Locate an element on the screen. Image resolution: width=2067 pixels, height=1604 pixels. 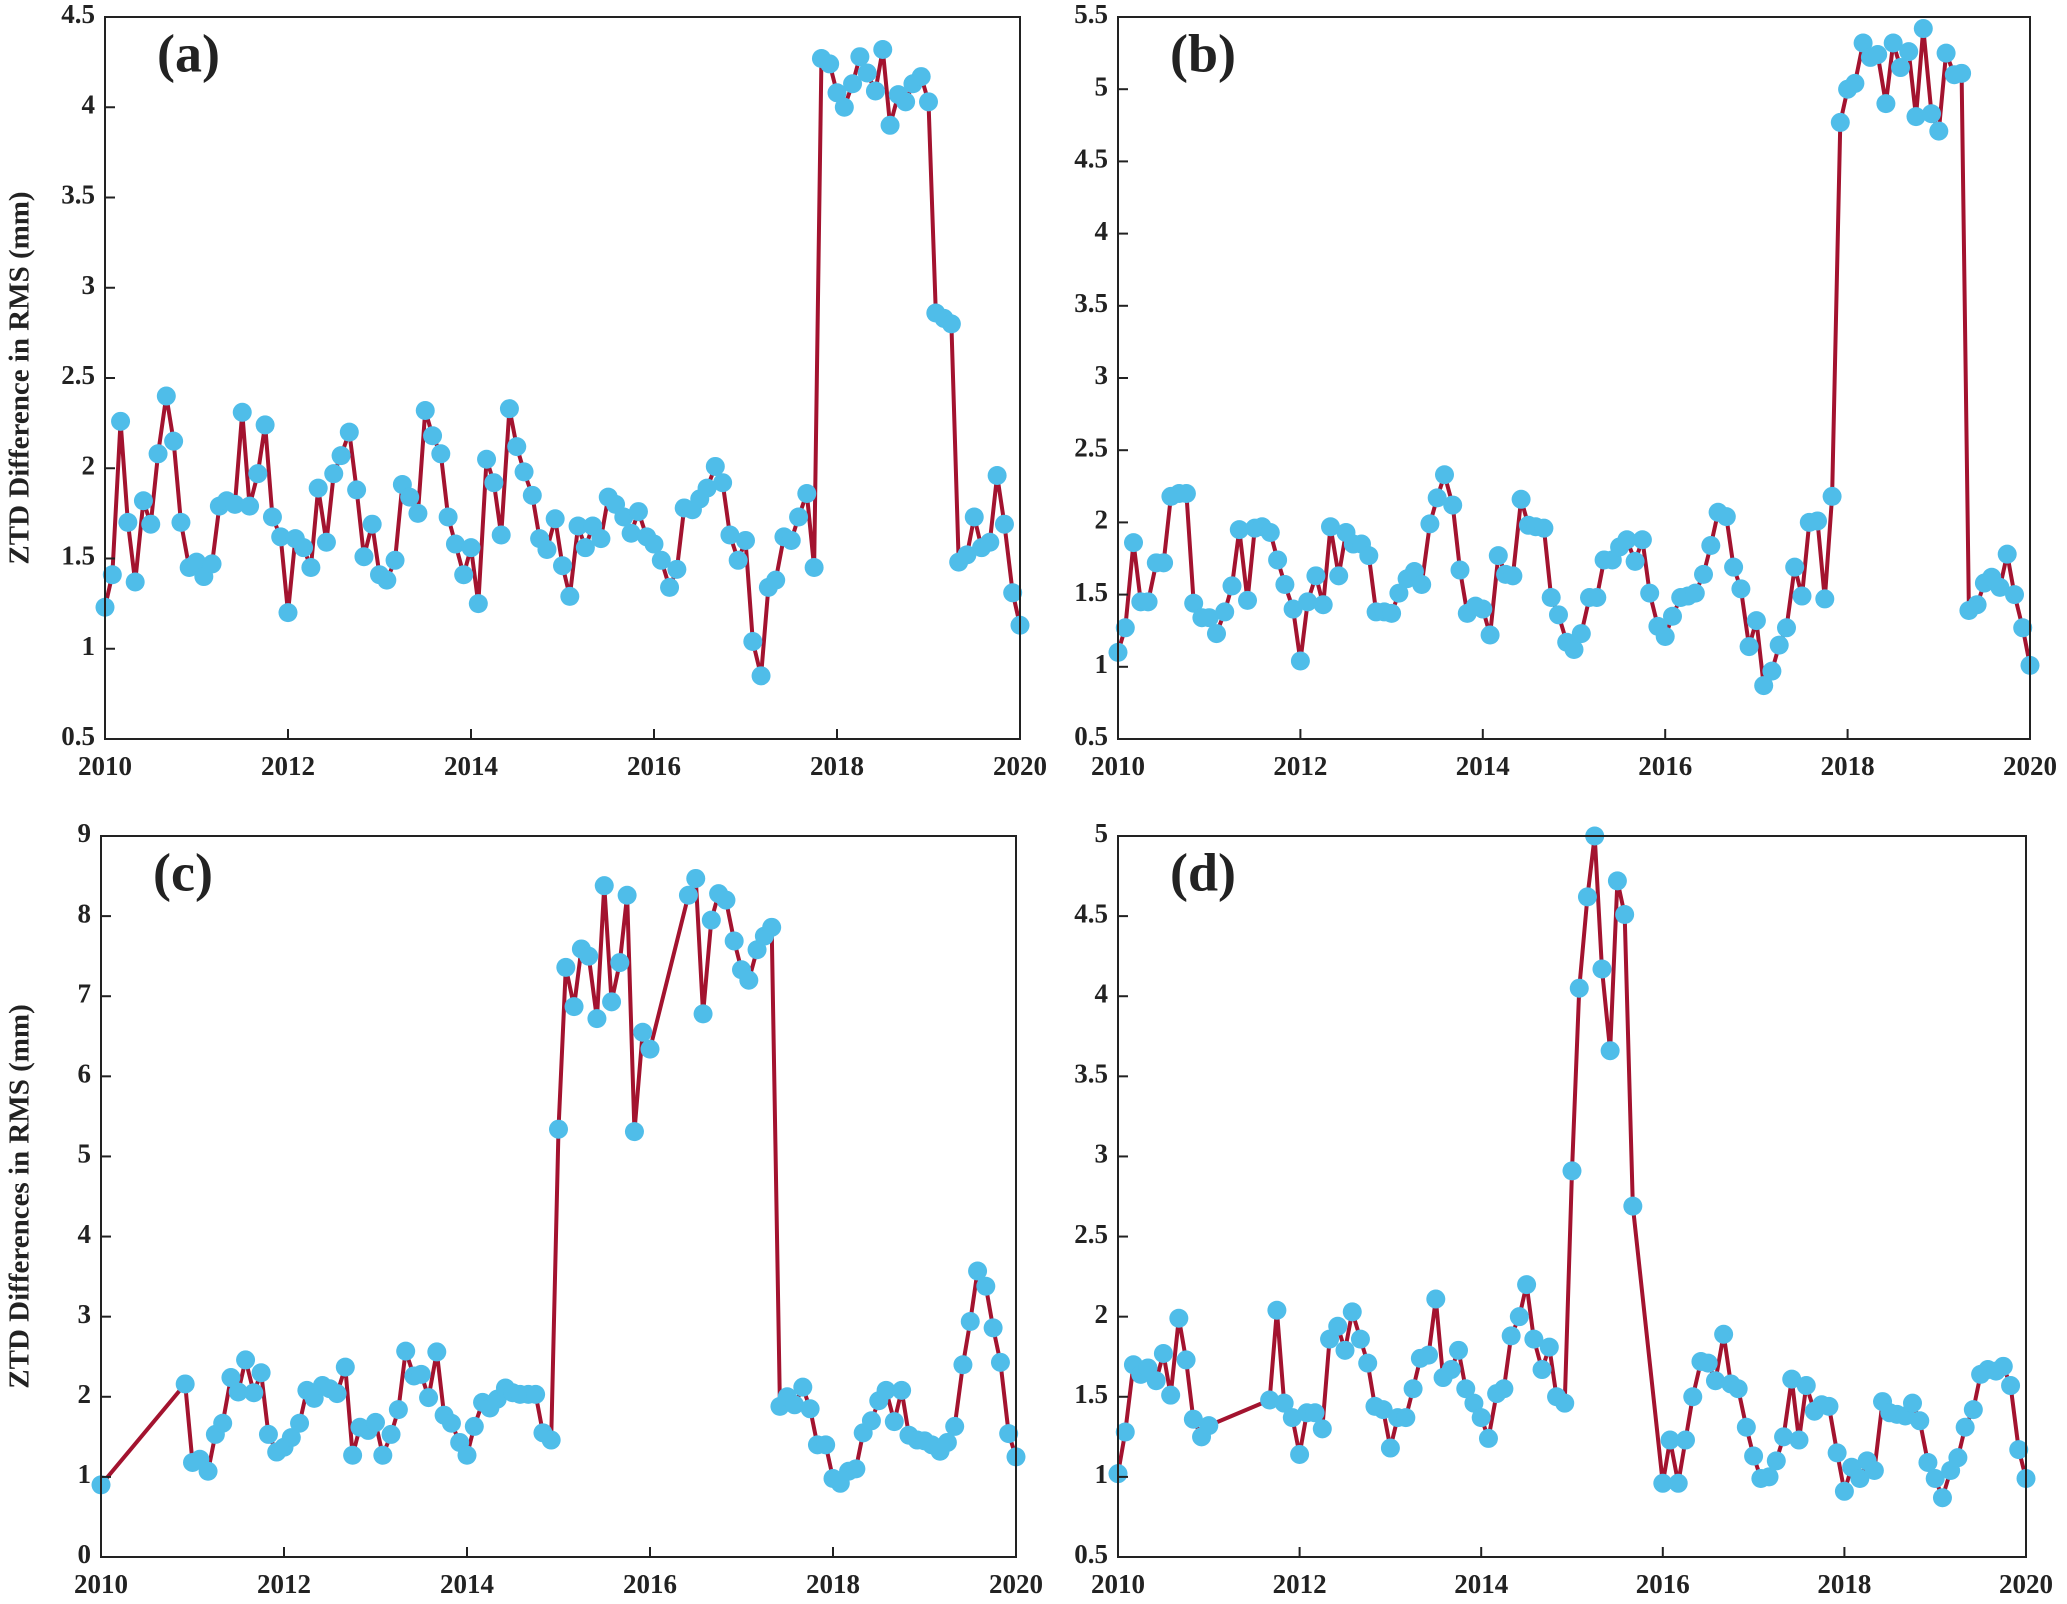
y-axis-label: ZTD Difference in RMS (mm) is located at coordinates (20, 377).